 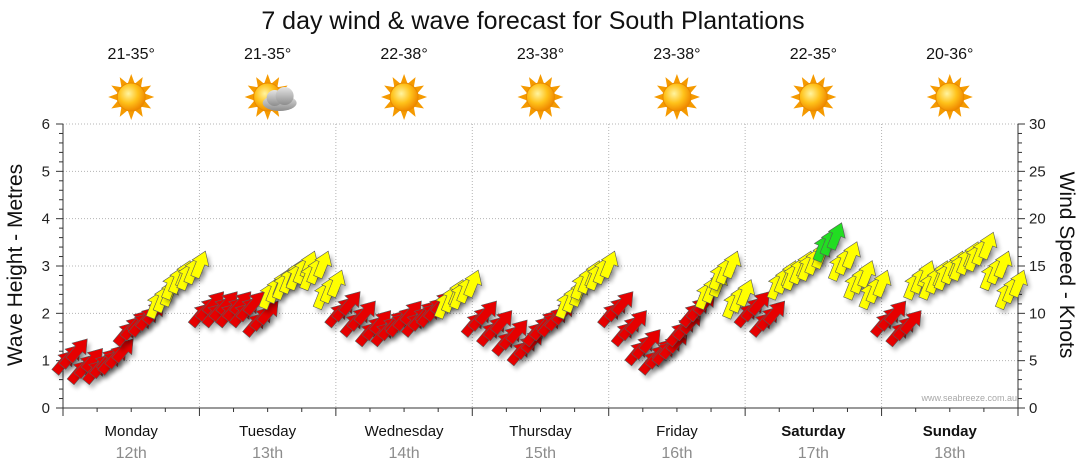 What do you see at coordinates (267, 453) in the screenshot?
I see `date-label: 13th` at bounding box center [267, 453].